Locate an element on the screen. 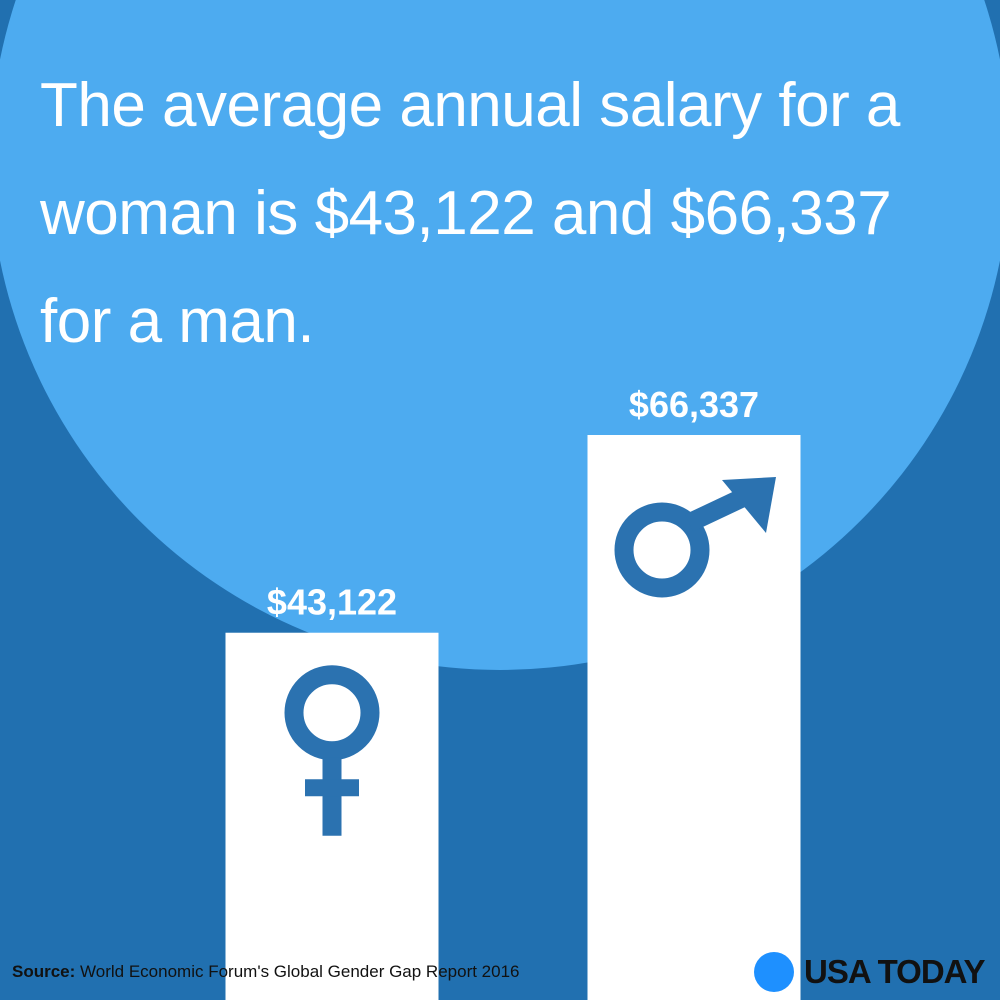 Image resolution: width=1000 pixels, height=1000 pixels. female-symbol is located at coordinates (332, 713).